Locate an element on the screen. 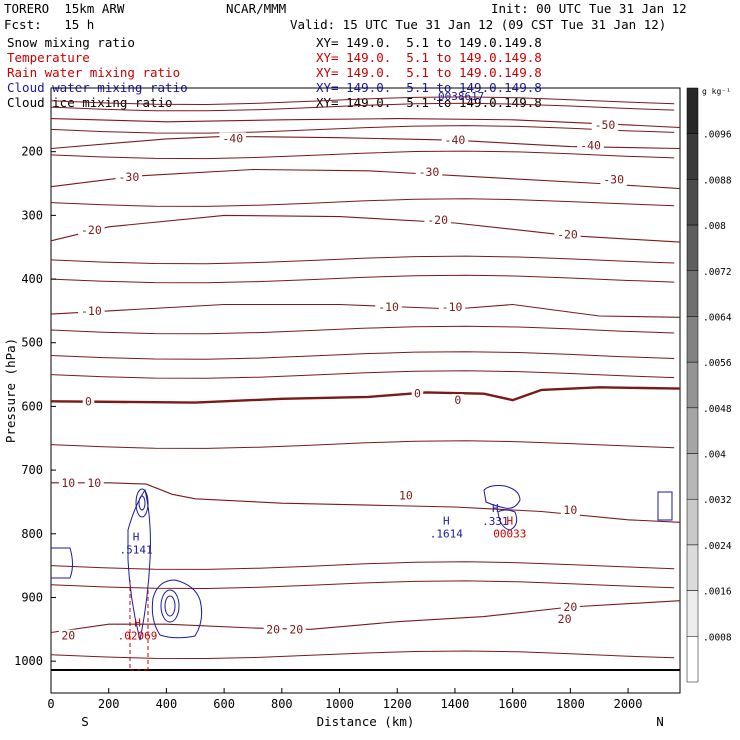 This screenshot has width=740, height=740. isotherm--50 is located at coordinates (365, 123).